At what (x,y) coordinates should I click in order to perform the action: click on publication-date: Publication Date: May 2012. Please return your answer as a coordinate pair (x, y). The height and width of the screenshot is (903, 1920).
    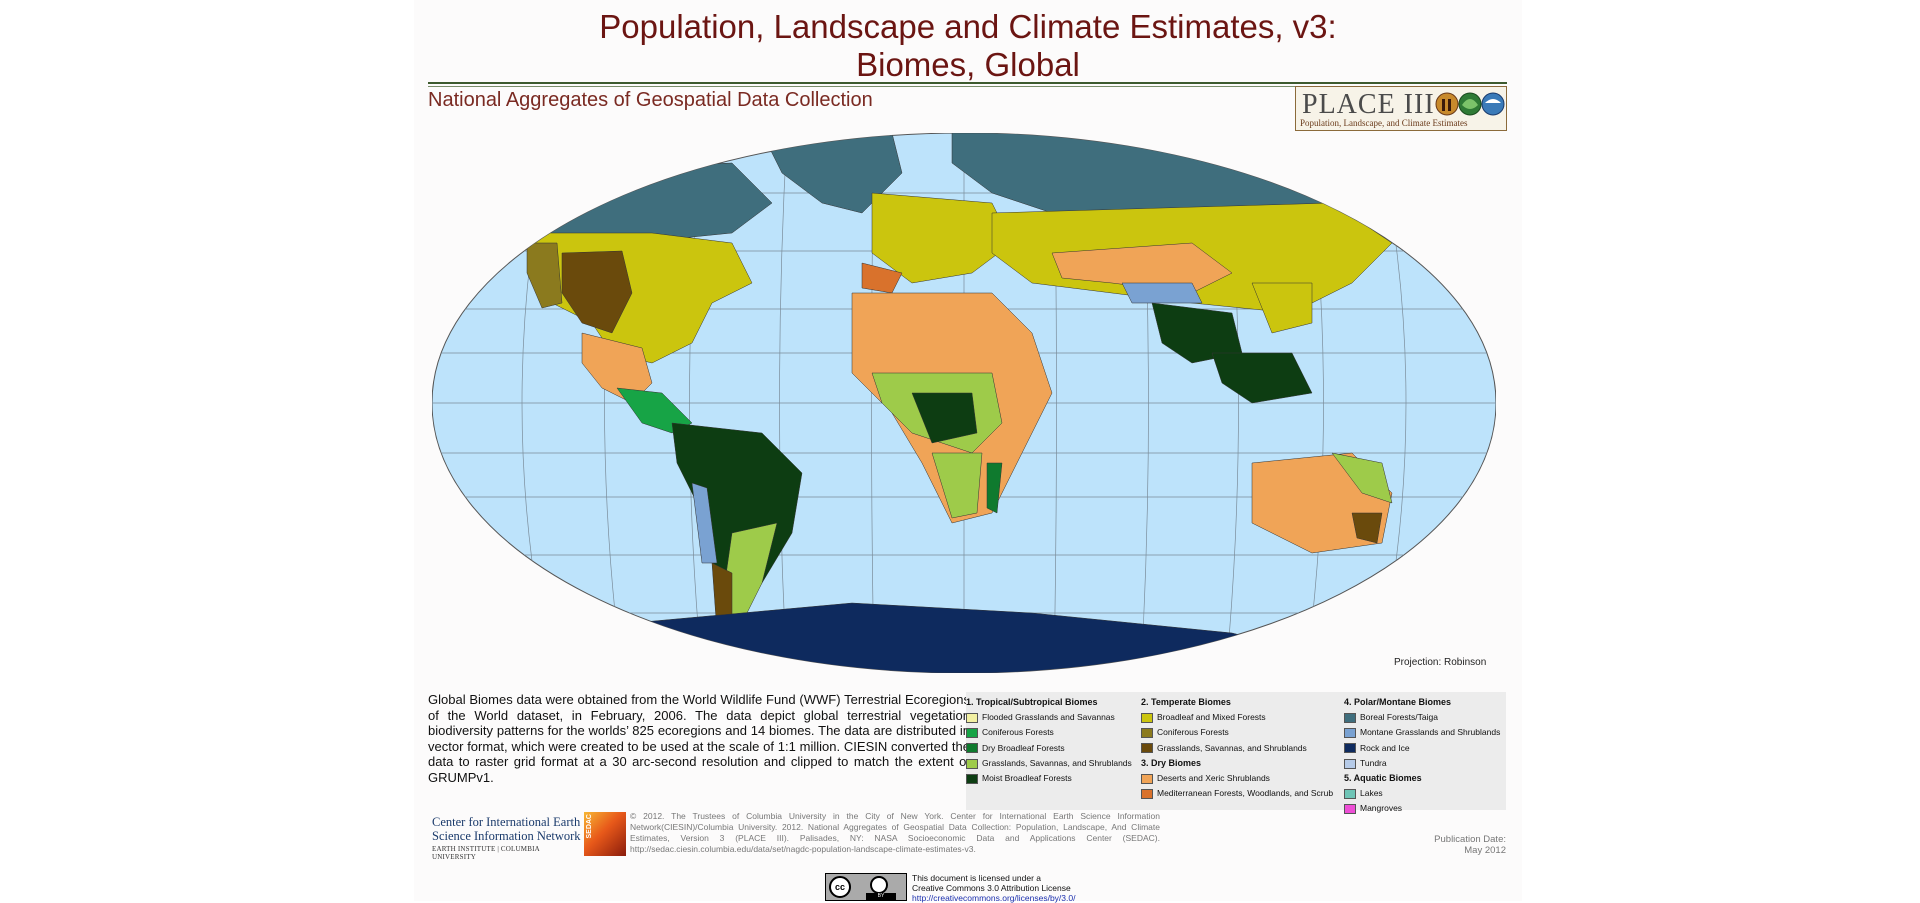
    Looking at the image, I should click on (1455, 845).